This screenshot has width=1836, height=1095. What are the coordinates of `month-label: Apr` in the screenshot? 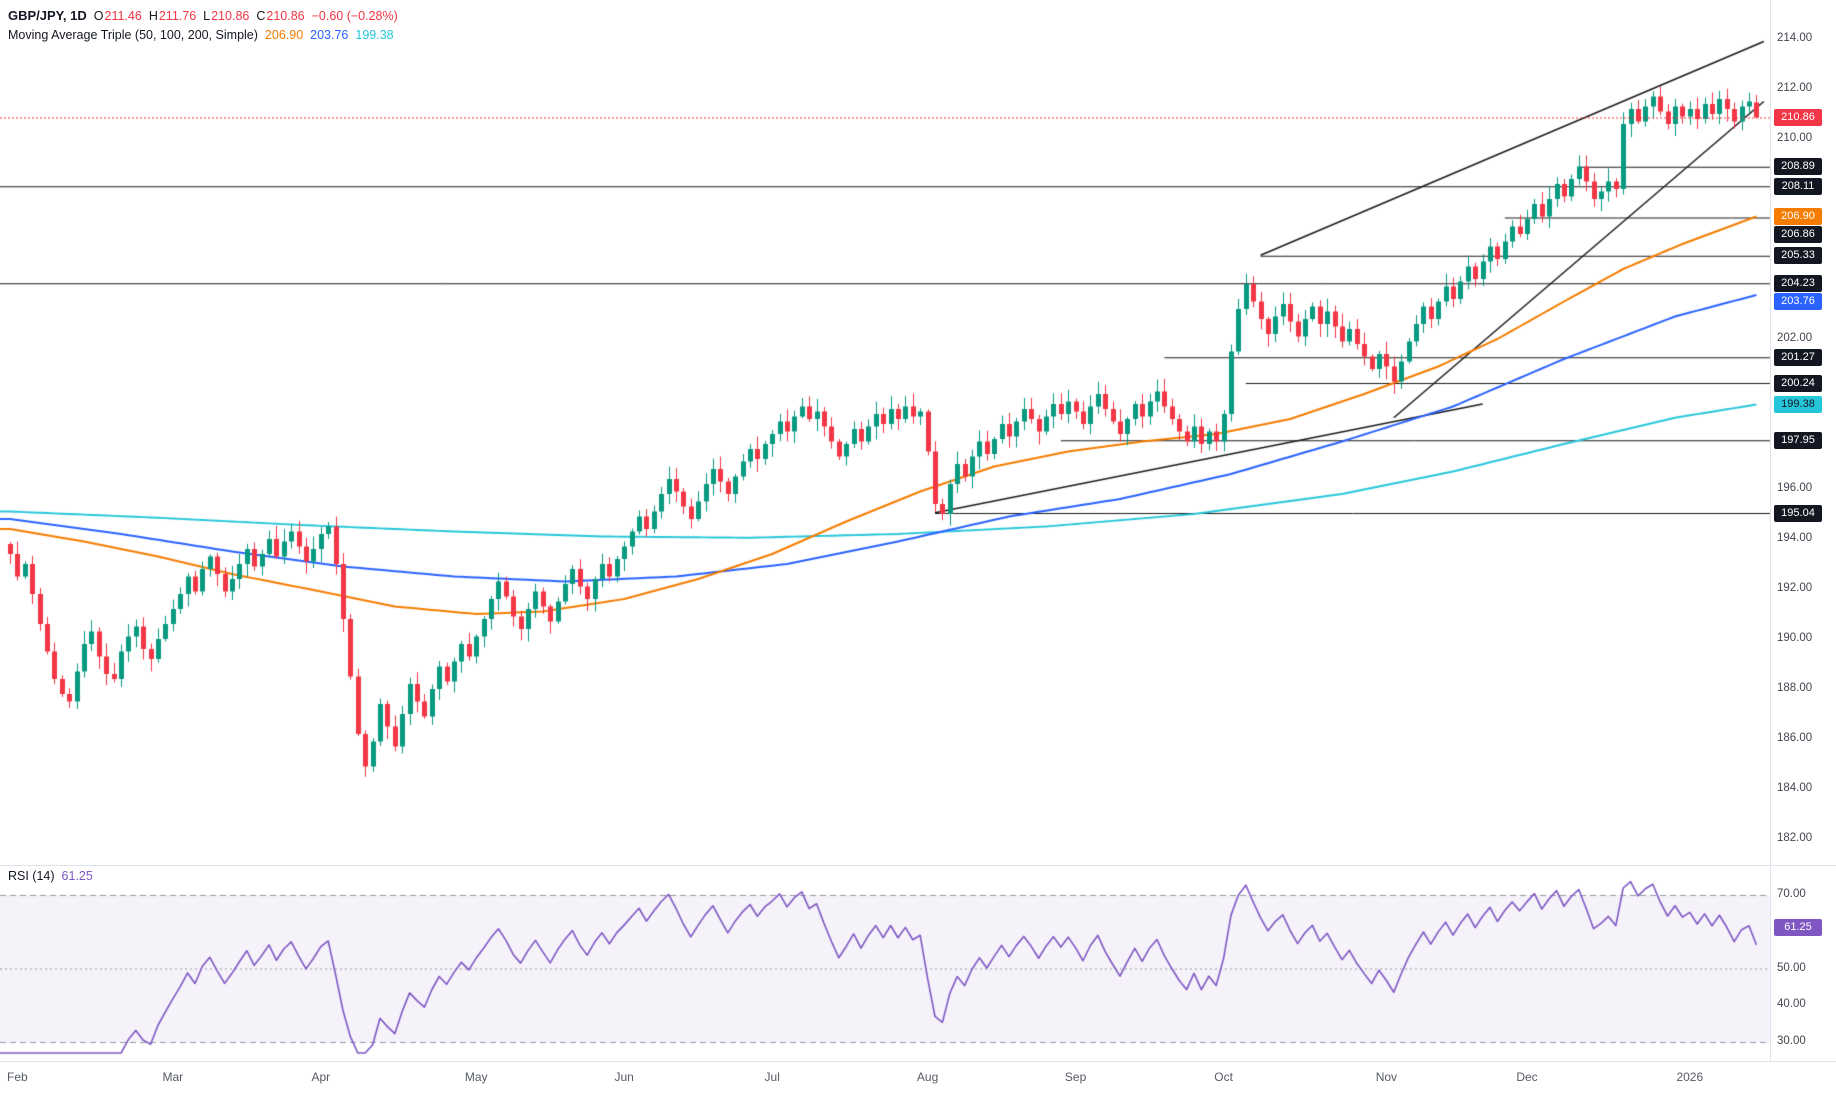 It's located at (321, 1077).